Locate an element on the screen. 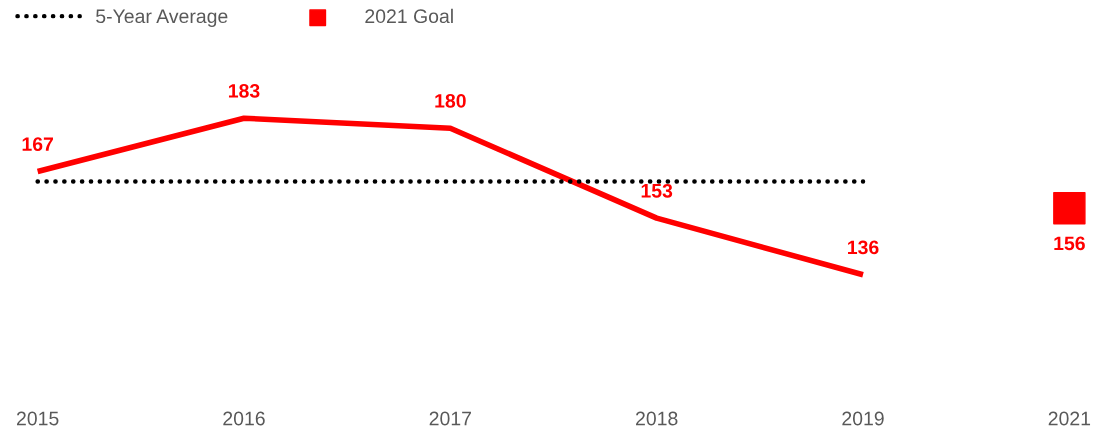 This screenshot has height=433, width=1099. x-tick-label: 2015 is located at coordinates (37, 418).